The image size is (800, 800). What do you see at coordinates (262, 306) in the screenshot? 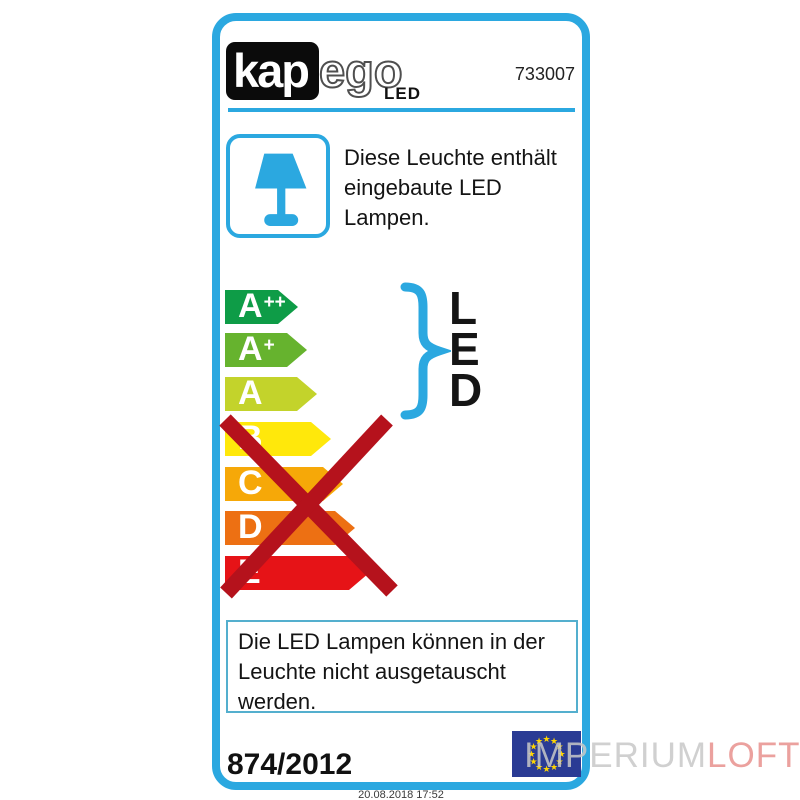
I see `arrow-label: A++` at bounding box center [262, 306].